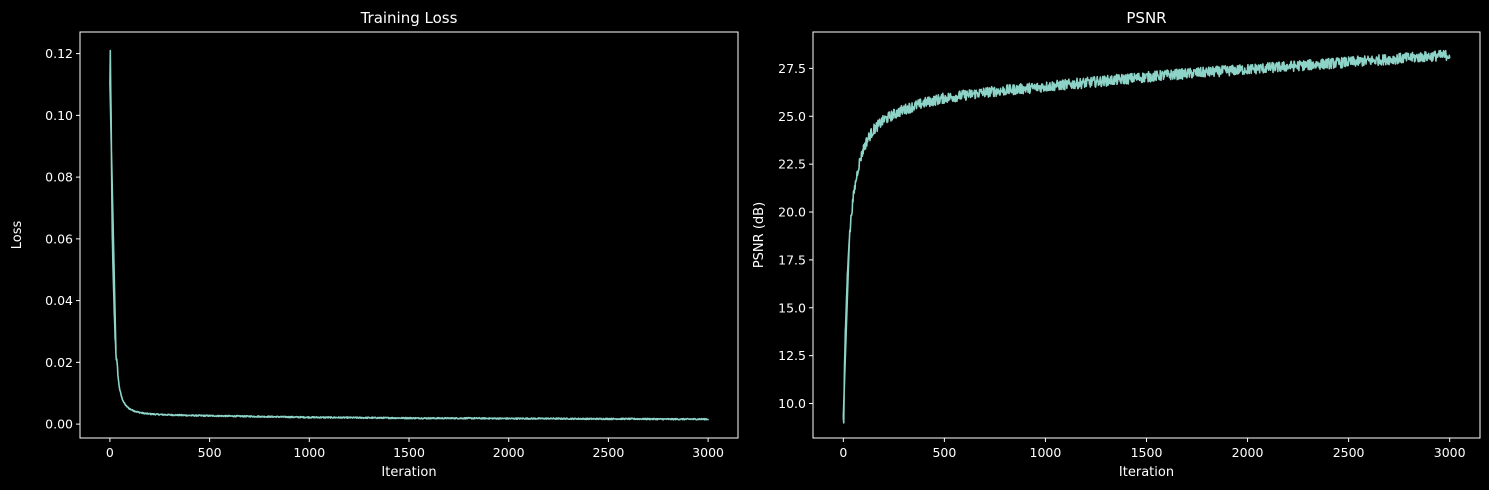  Describe the element at coordinates (59, 424) in the screenshot. I see `loss-y-tick-label: 0.00` at that location.